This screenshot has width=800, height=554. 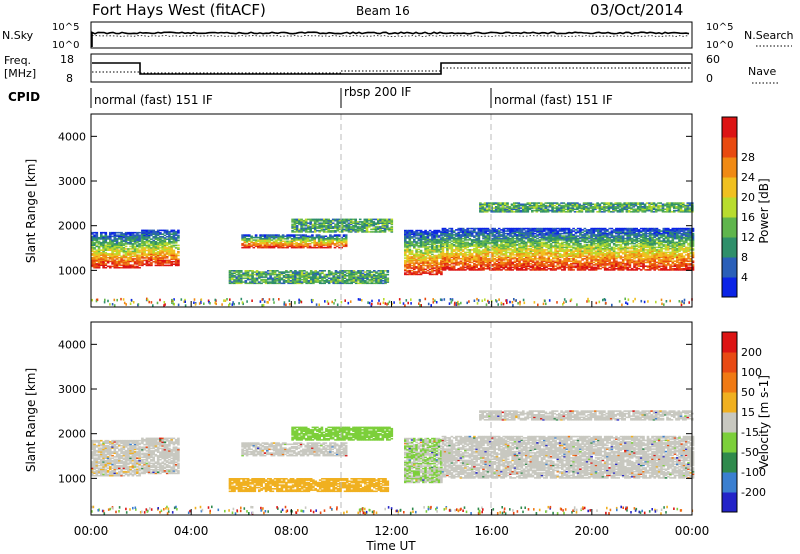 What do you see at coordinates (69, 78) in the screenshot?
I see `freq-tick-bottom: 8` at bounding box center [69, 78].